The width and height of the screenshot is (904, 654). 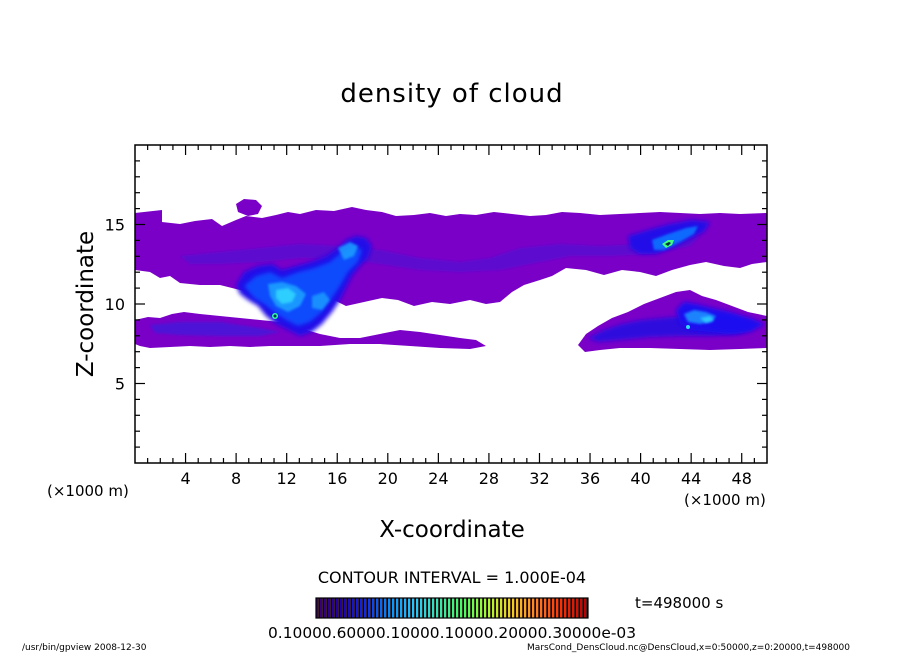 I want to click on x-tick-label: 4, so click(x=185, y=478).